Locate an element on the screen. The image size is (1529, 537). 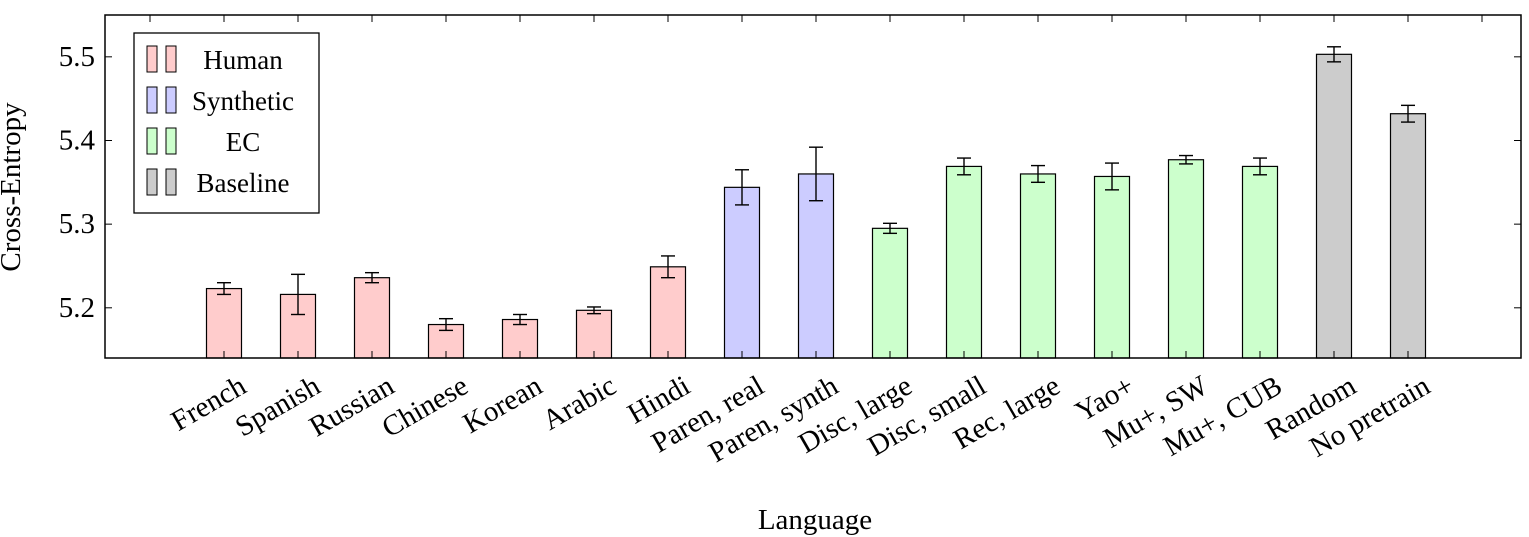
bar-no-pretrain is located at coordinates (1408, 236).